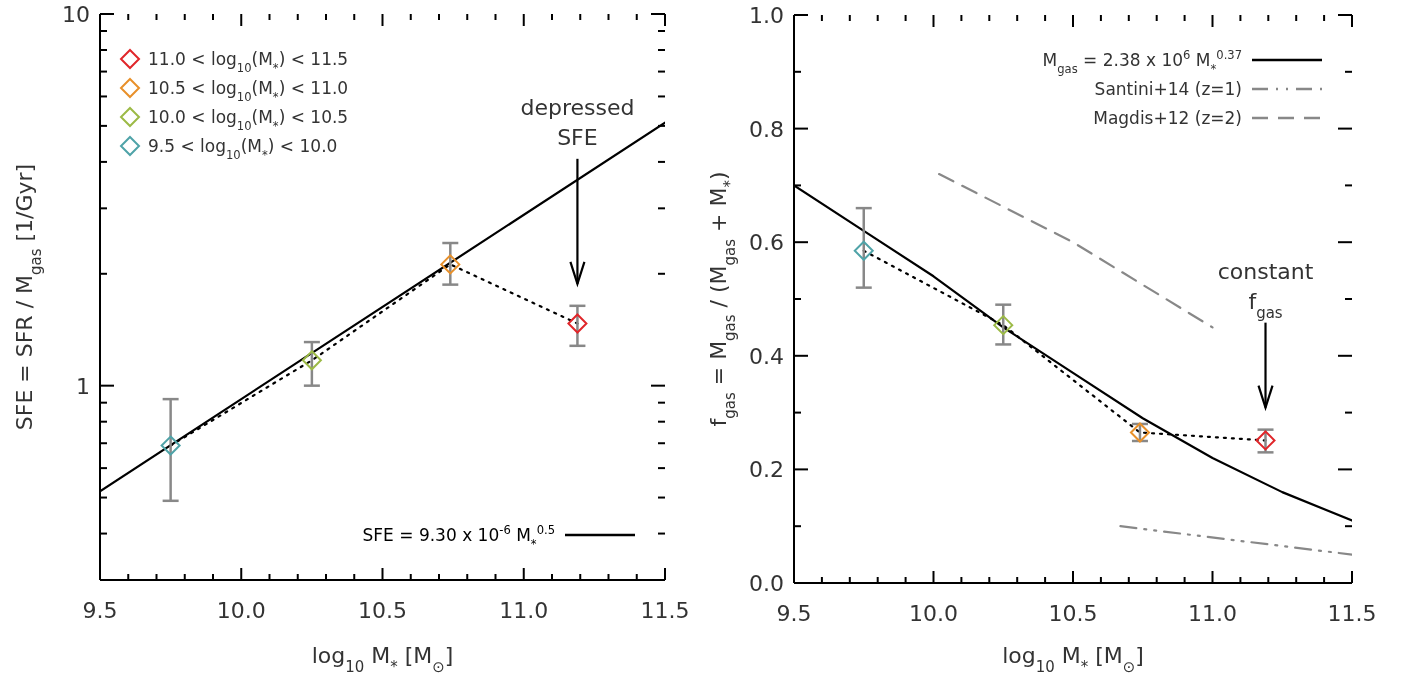  Describe the element at coordinates (1168, 89) in the screenshot. I see `legend-label: Santini+14 (z=1)` at that location.